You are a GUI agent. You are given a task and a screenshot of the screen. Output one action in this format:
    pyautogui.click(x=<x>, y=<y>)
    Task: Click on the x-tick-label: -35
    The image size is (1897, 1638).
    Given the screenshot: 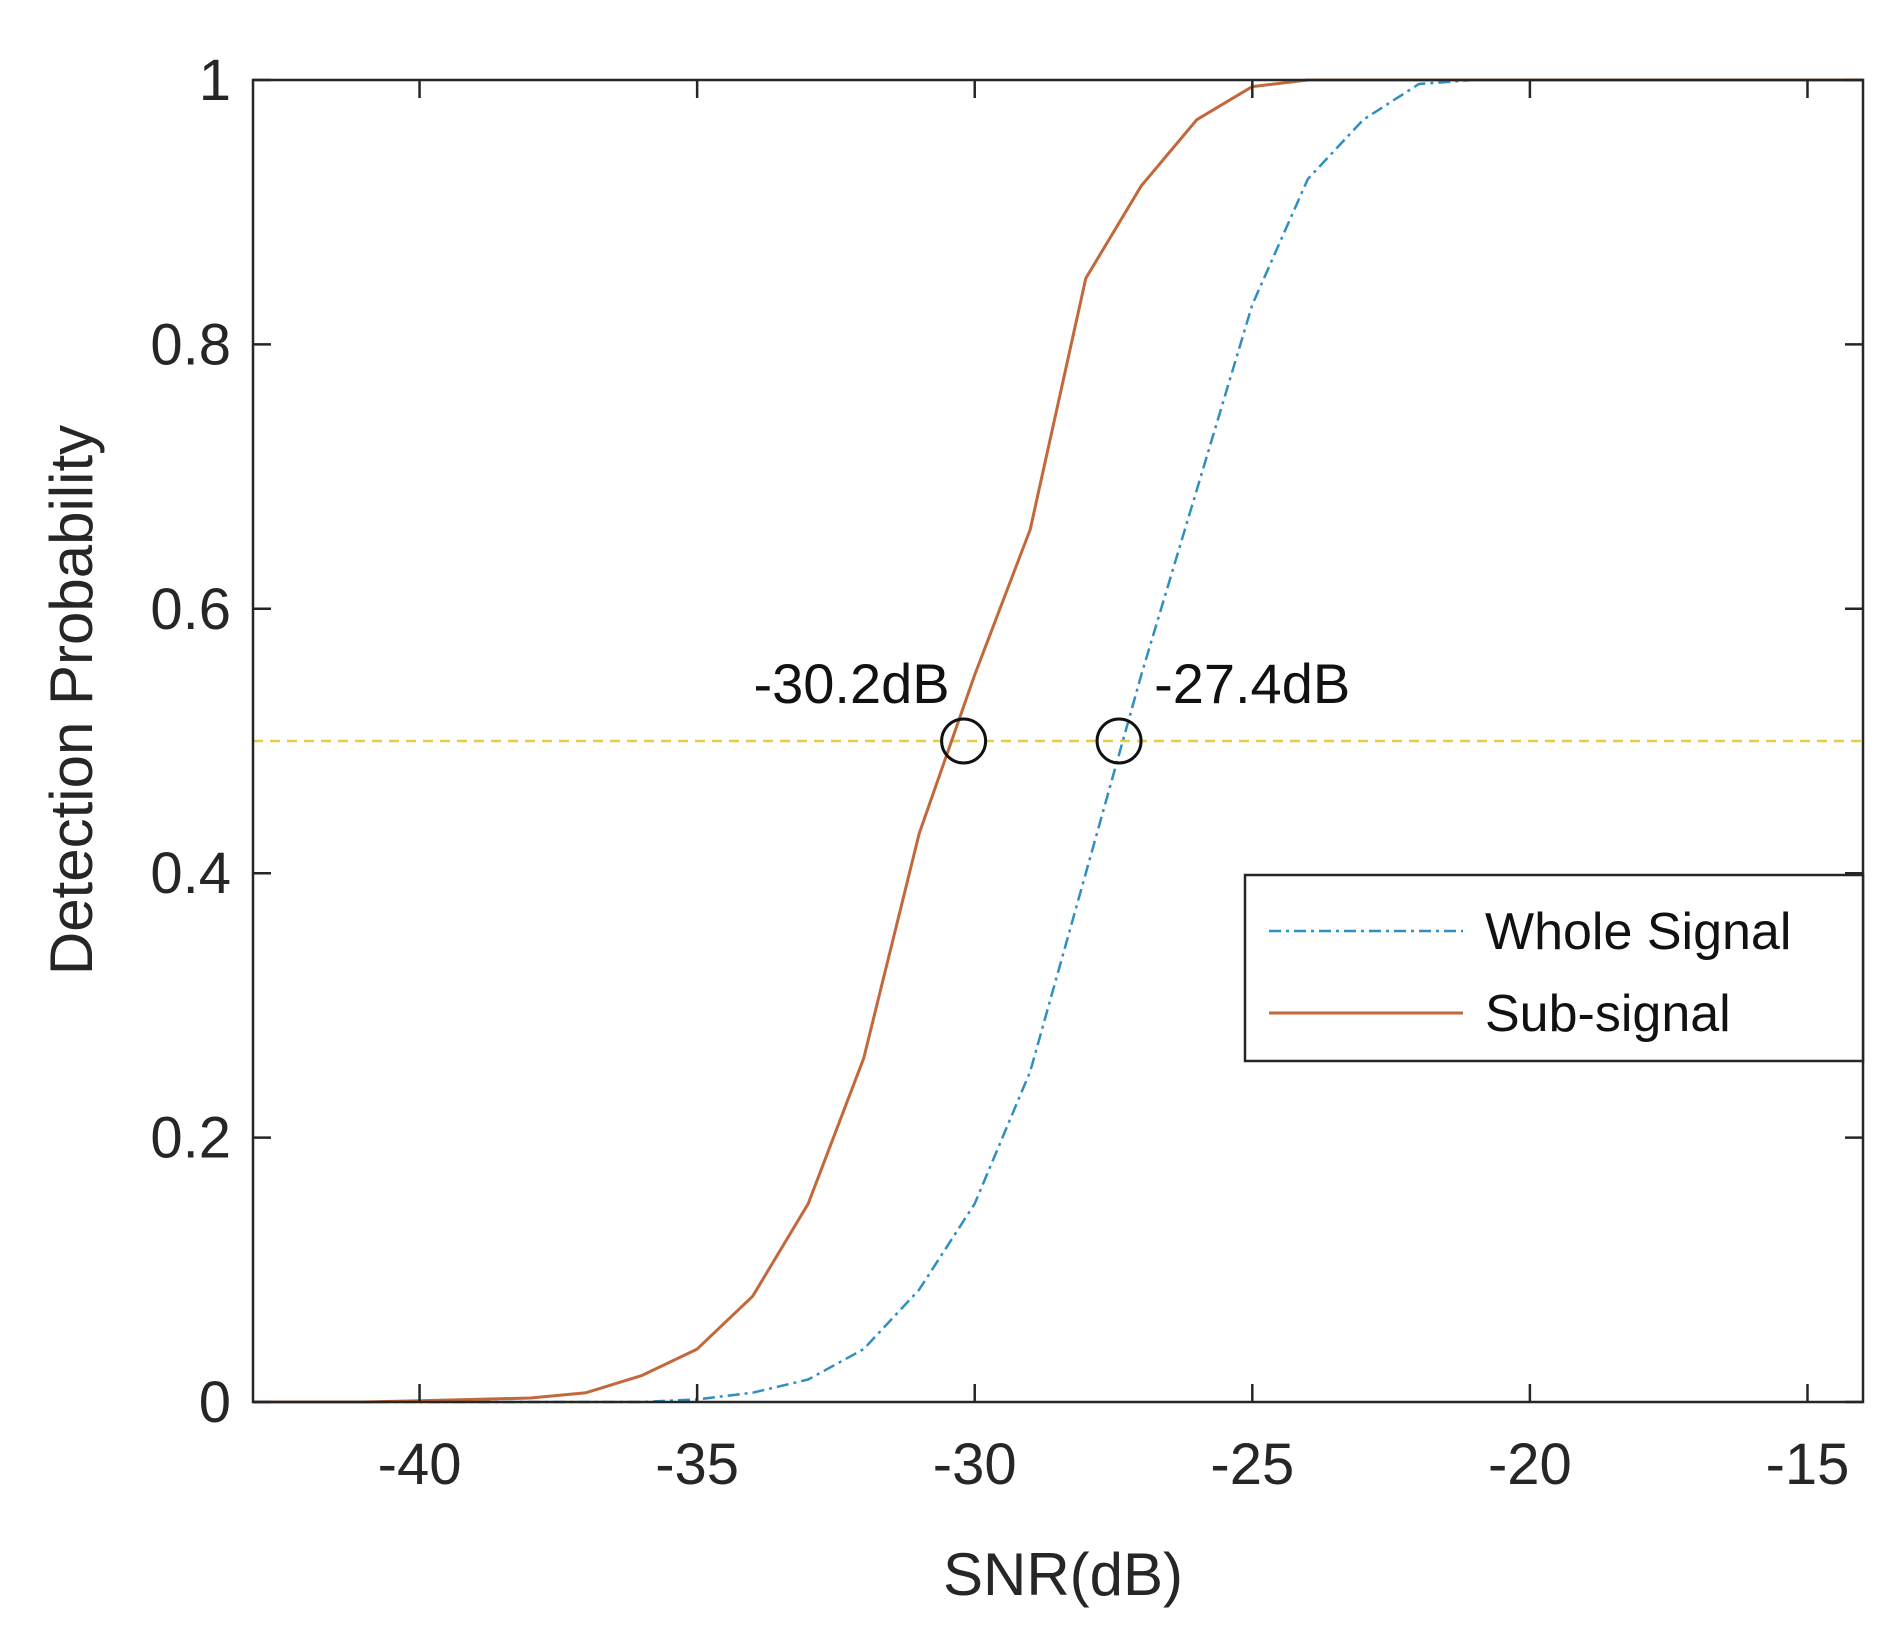 What is the action you would take?
    pyautogui.click(x=697, y=1464)
    